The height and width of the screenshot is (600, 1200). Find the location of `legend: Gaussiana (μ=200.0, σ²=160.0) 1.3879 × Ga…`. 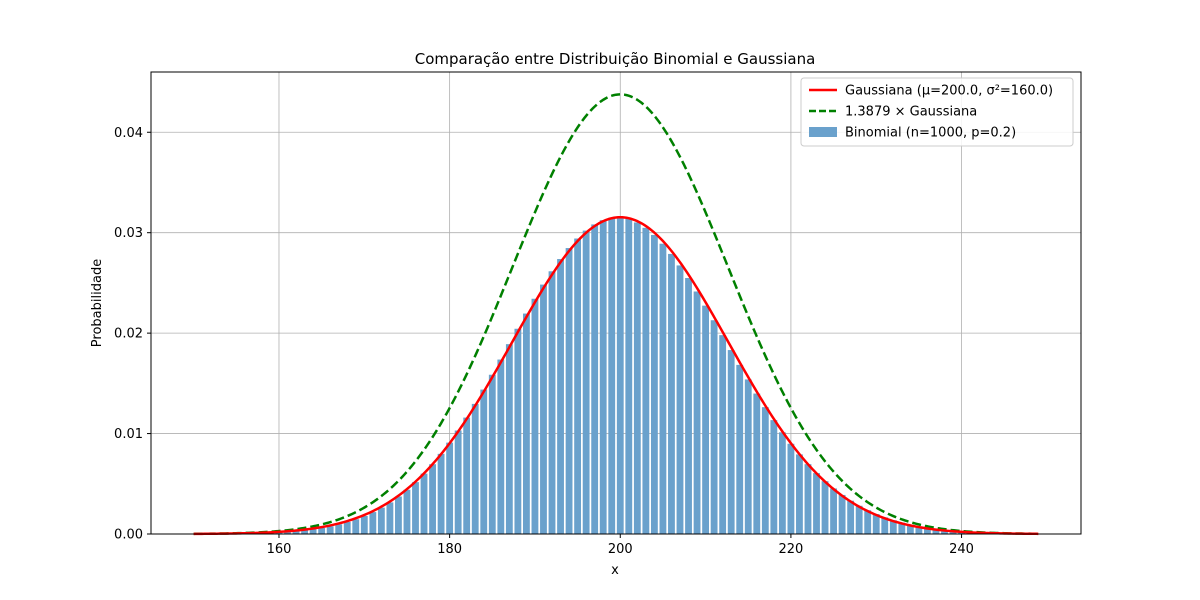

legend: Gaussiana (μ=200.0, σ²=160.0) 1.3879 × Ga… is located at coordinates (937, 112).